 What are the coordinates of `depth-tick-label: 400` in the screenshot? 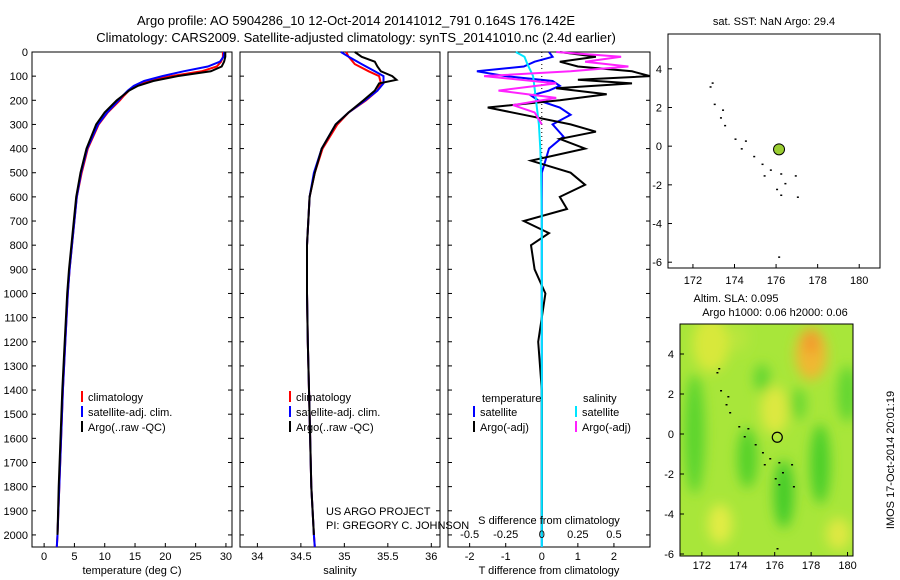 It's located at (19, 150).